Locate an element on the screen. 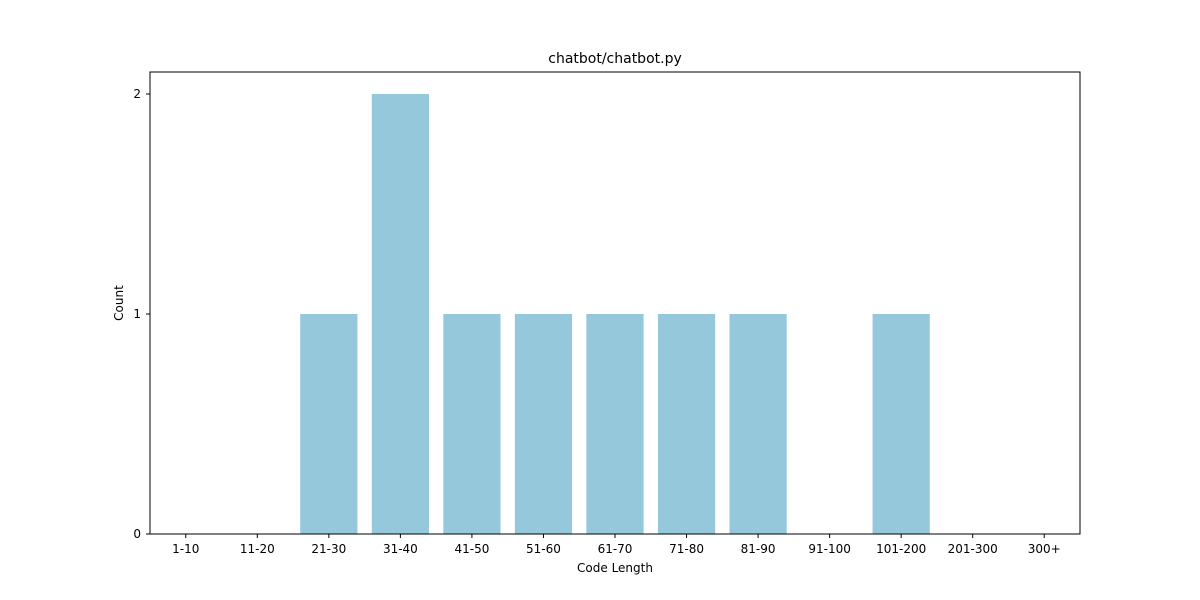 The height and width of the screenshot is (600, 1200). y-axis-title: Count is located at coordinates (119, 303).